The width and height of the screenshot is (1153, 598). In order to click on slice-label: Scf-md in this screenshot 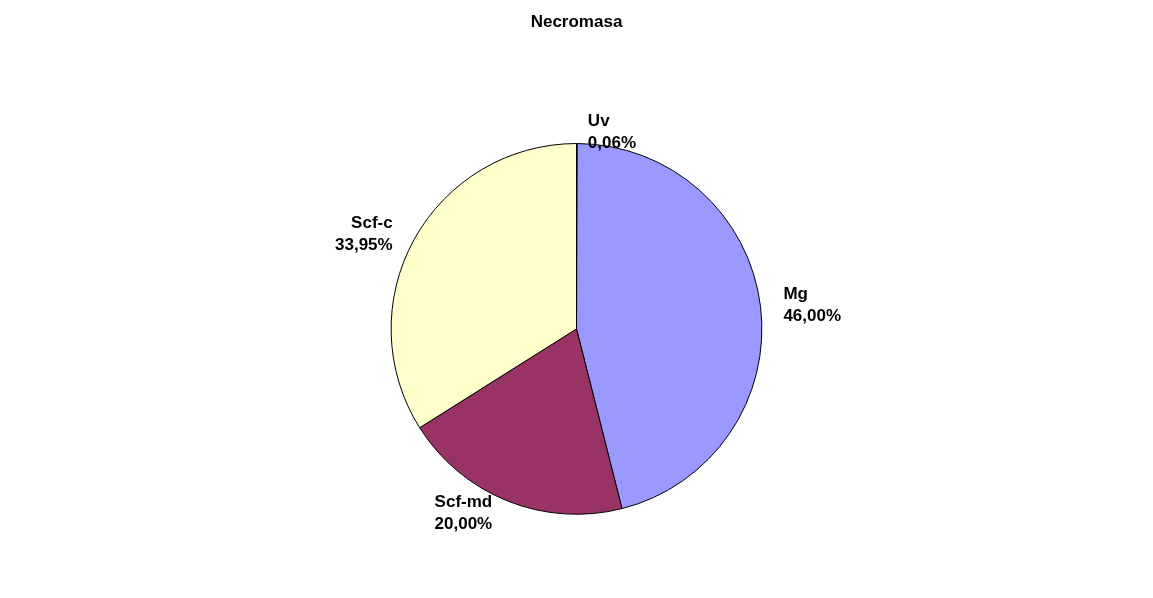, I will do `click(463, 501)`.